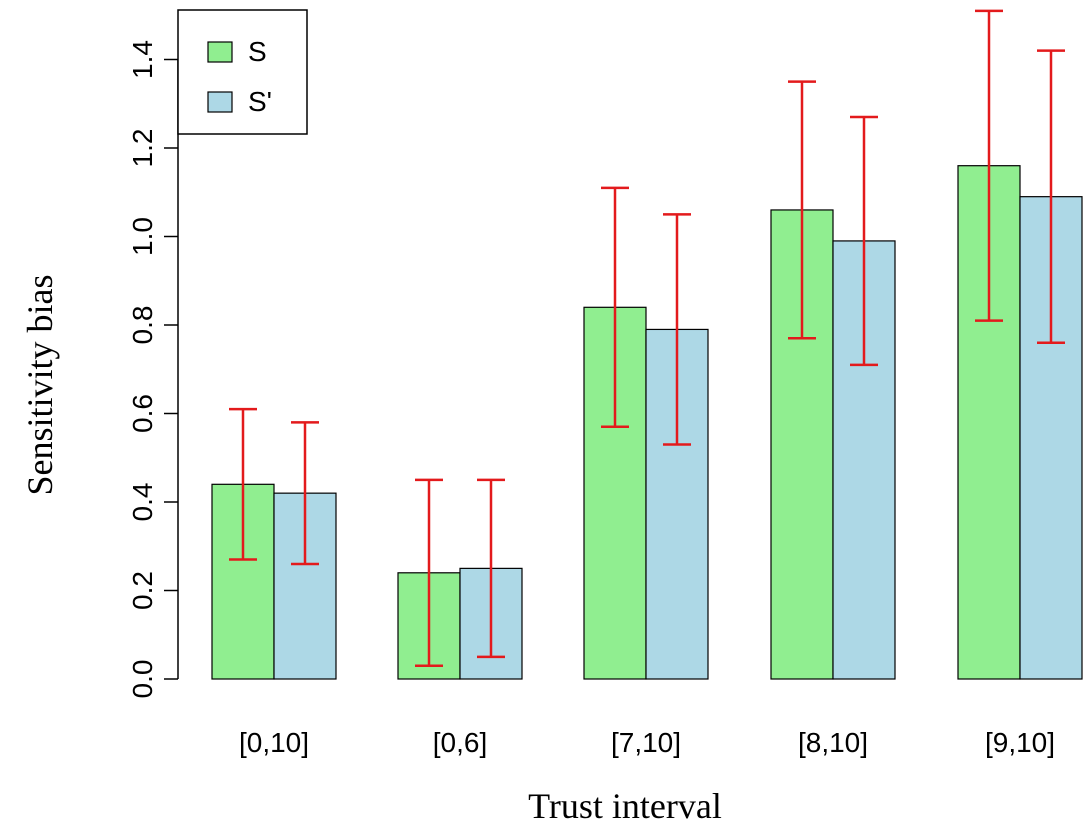  I want to click on x-tick-label: [9,10], so click(1020, 742).